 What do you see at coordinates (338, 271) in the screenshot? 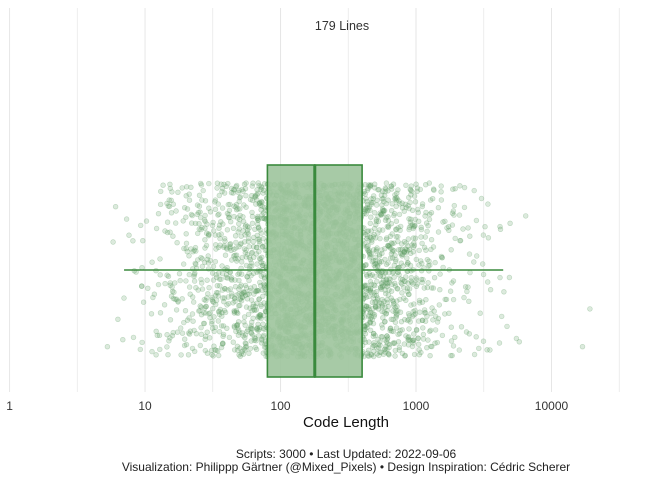
I see `box-upper-half` at bounding box center [338, 271].